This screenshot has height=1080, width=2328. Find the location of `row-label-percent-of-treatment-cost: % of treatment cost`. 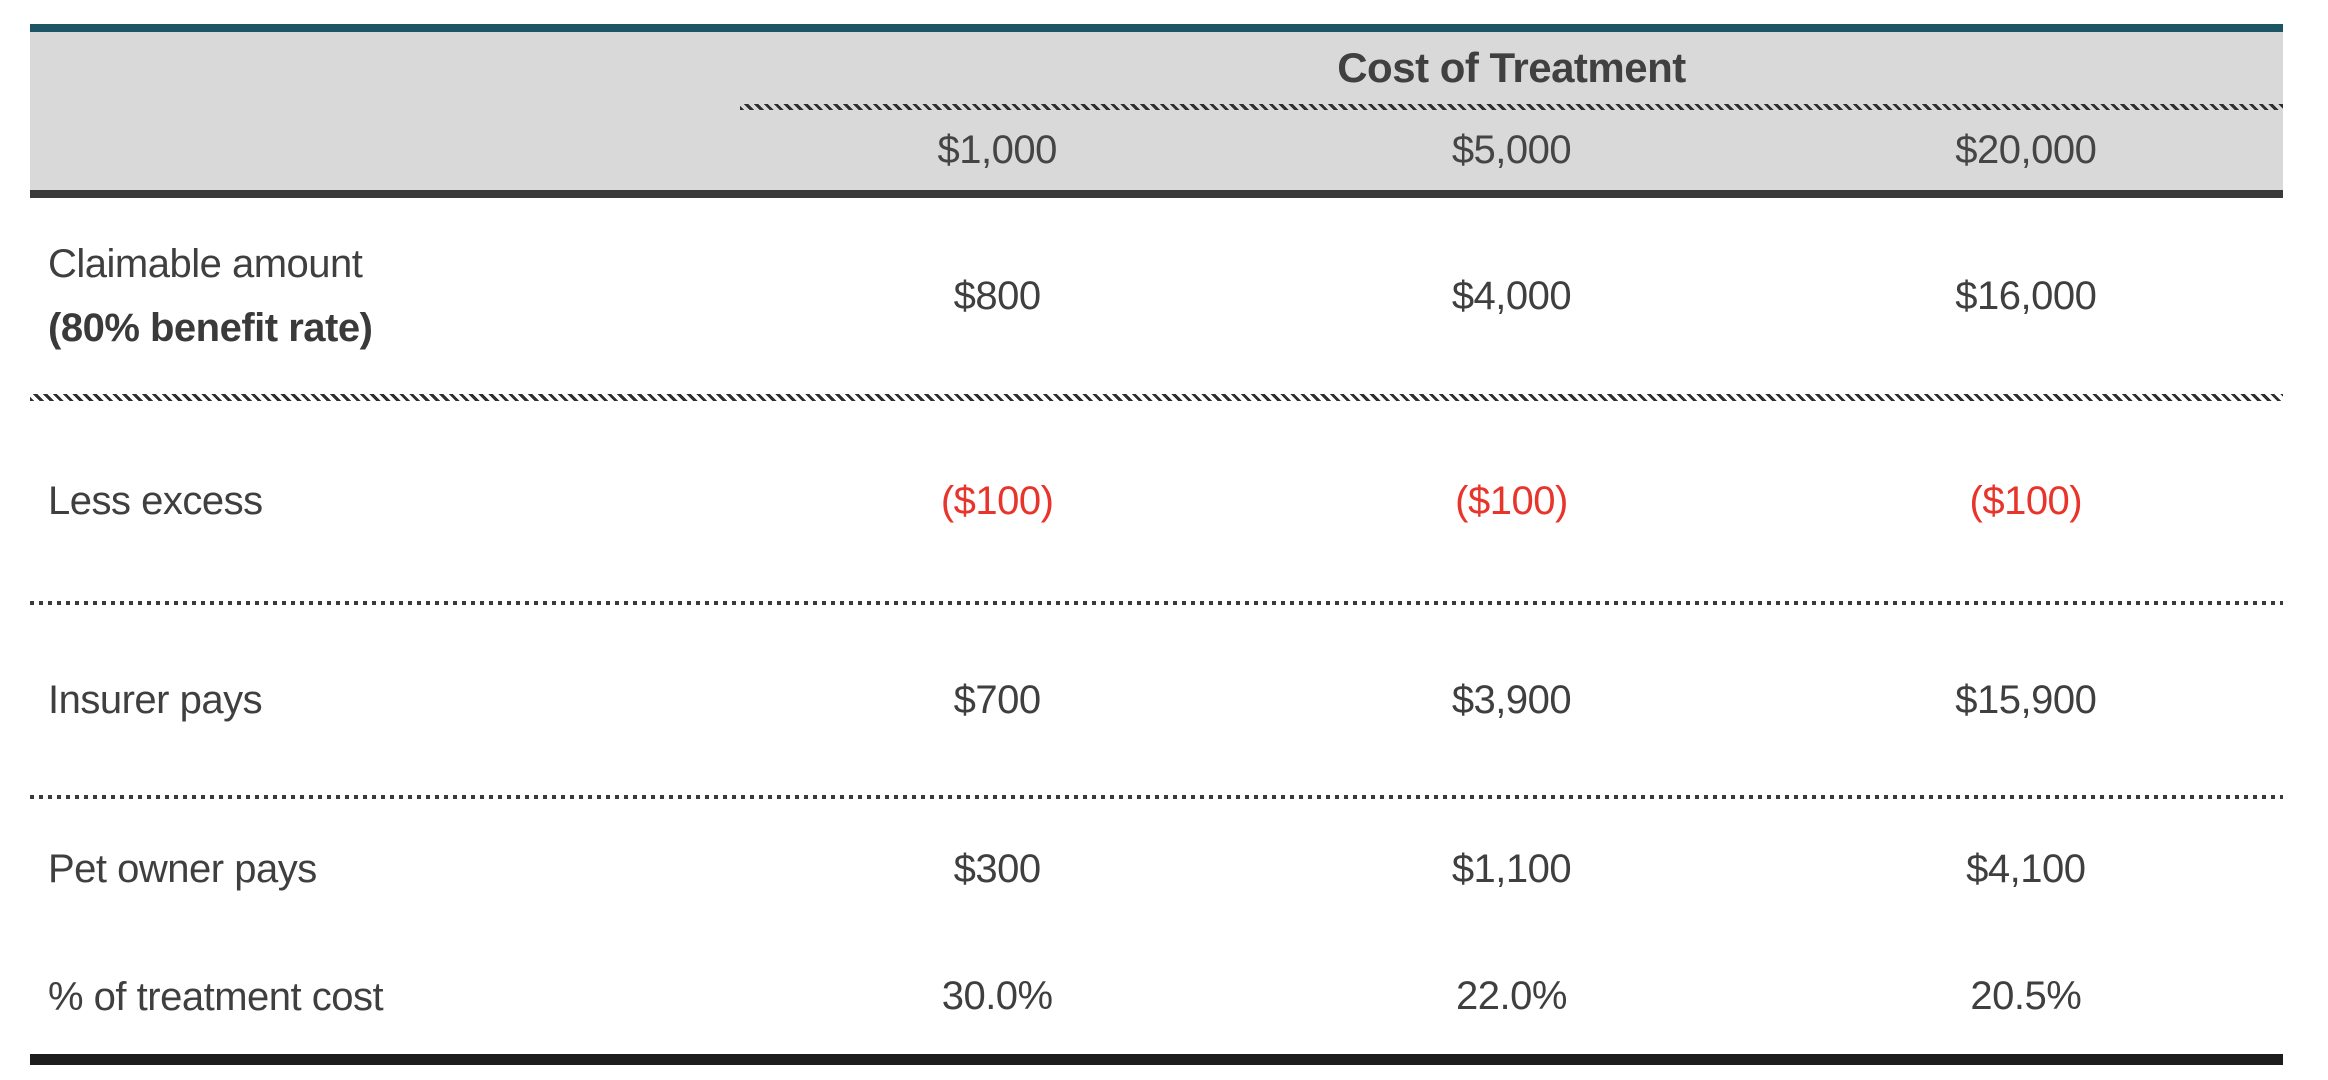

row-label-percent-of-treatment-cost: % of treatment cost is located at coordinates (216, 996).